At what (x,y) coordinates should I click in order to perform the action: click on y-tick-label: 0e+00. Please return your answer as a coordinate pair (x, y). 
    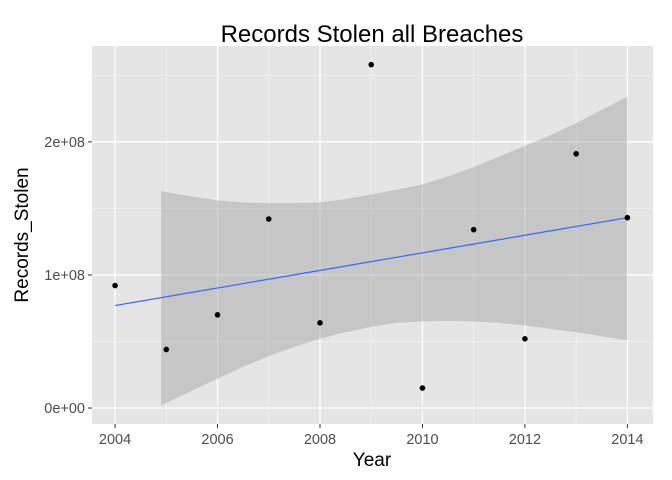
    Looking at the image, I should click on (64, 409).